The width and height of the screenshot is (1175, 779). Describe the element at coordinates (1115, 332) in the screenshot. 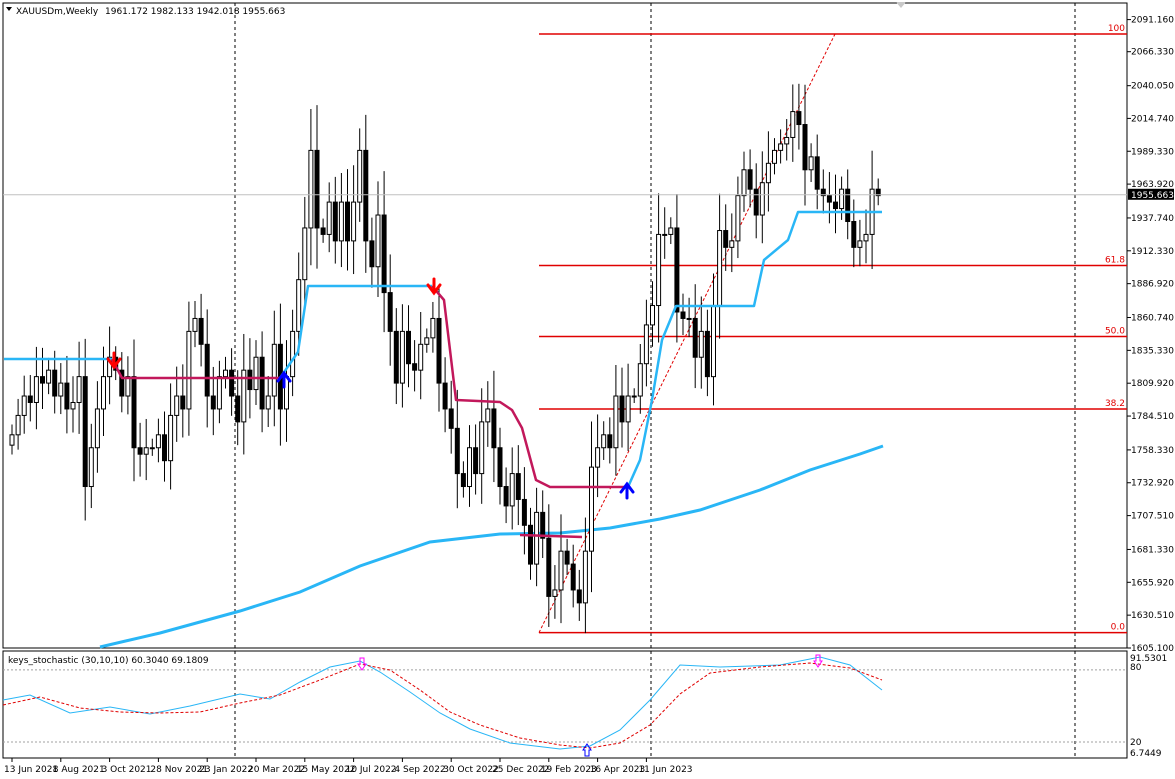

I see `fib-level-label: 50.0` at that location.